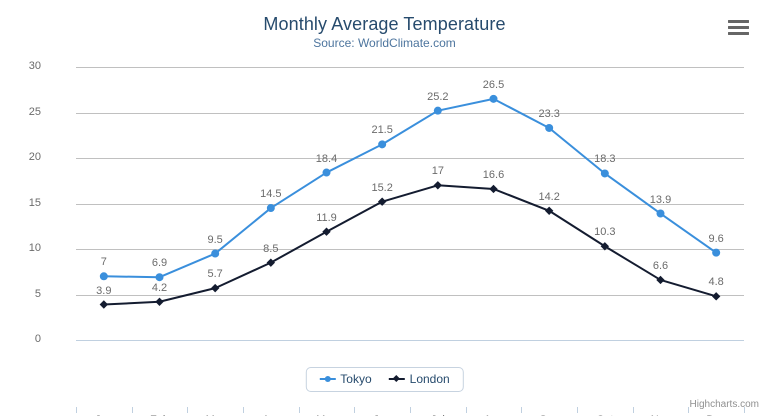 This screenshot has height=416, width=769. I want to click on x-axis-tick-label: Feb, so click(160, 415).